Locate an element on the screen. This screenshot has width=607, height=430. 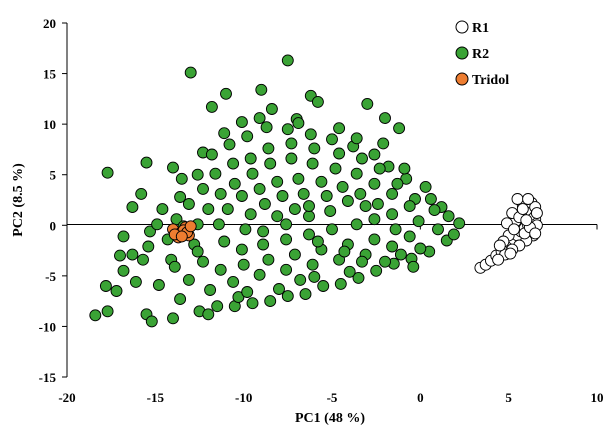
x-axis-title: PC1 (48 %) is located at coordinates (330, 418).